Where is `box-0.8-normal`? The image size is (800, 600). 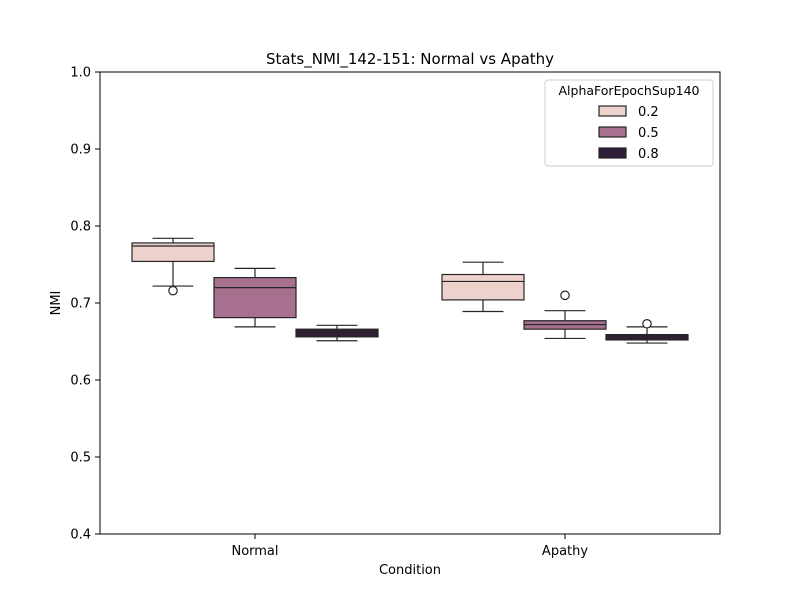
box-0.8-normal is located at coordinates (337, 333).